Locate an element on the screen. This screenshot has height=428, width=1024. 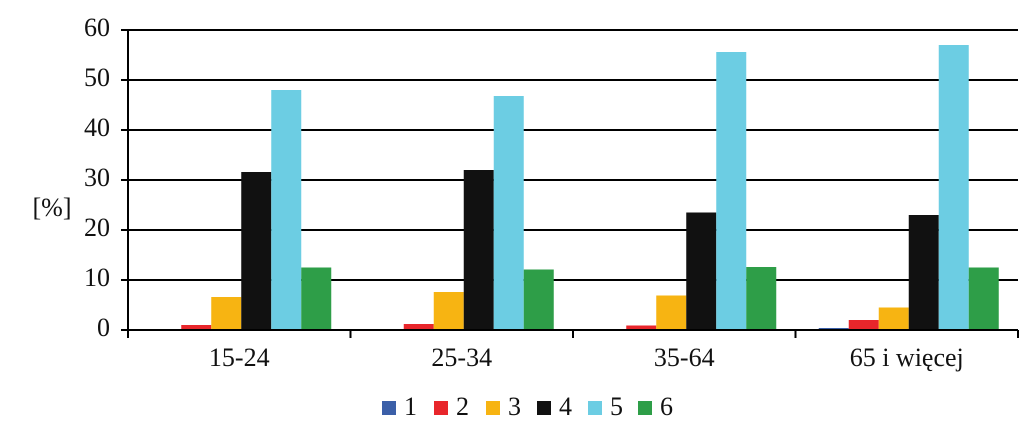
y-tick-label: 60 is located at coordinates (97, 27).